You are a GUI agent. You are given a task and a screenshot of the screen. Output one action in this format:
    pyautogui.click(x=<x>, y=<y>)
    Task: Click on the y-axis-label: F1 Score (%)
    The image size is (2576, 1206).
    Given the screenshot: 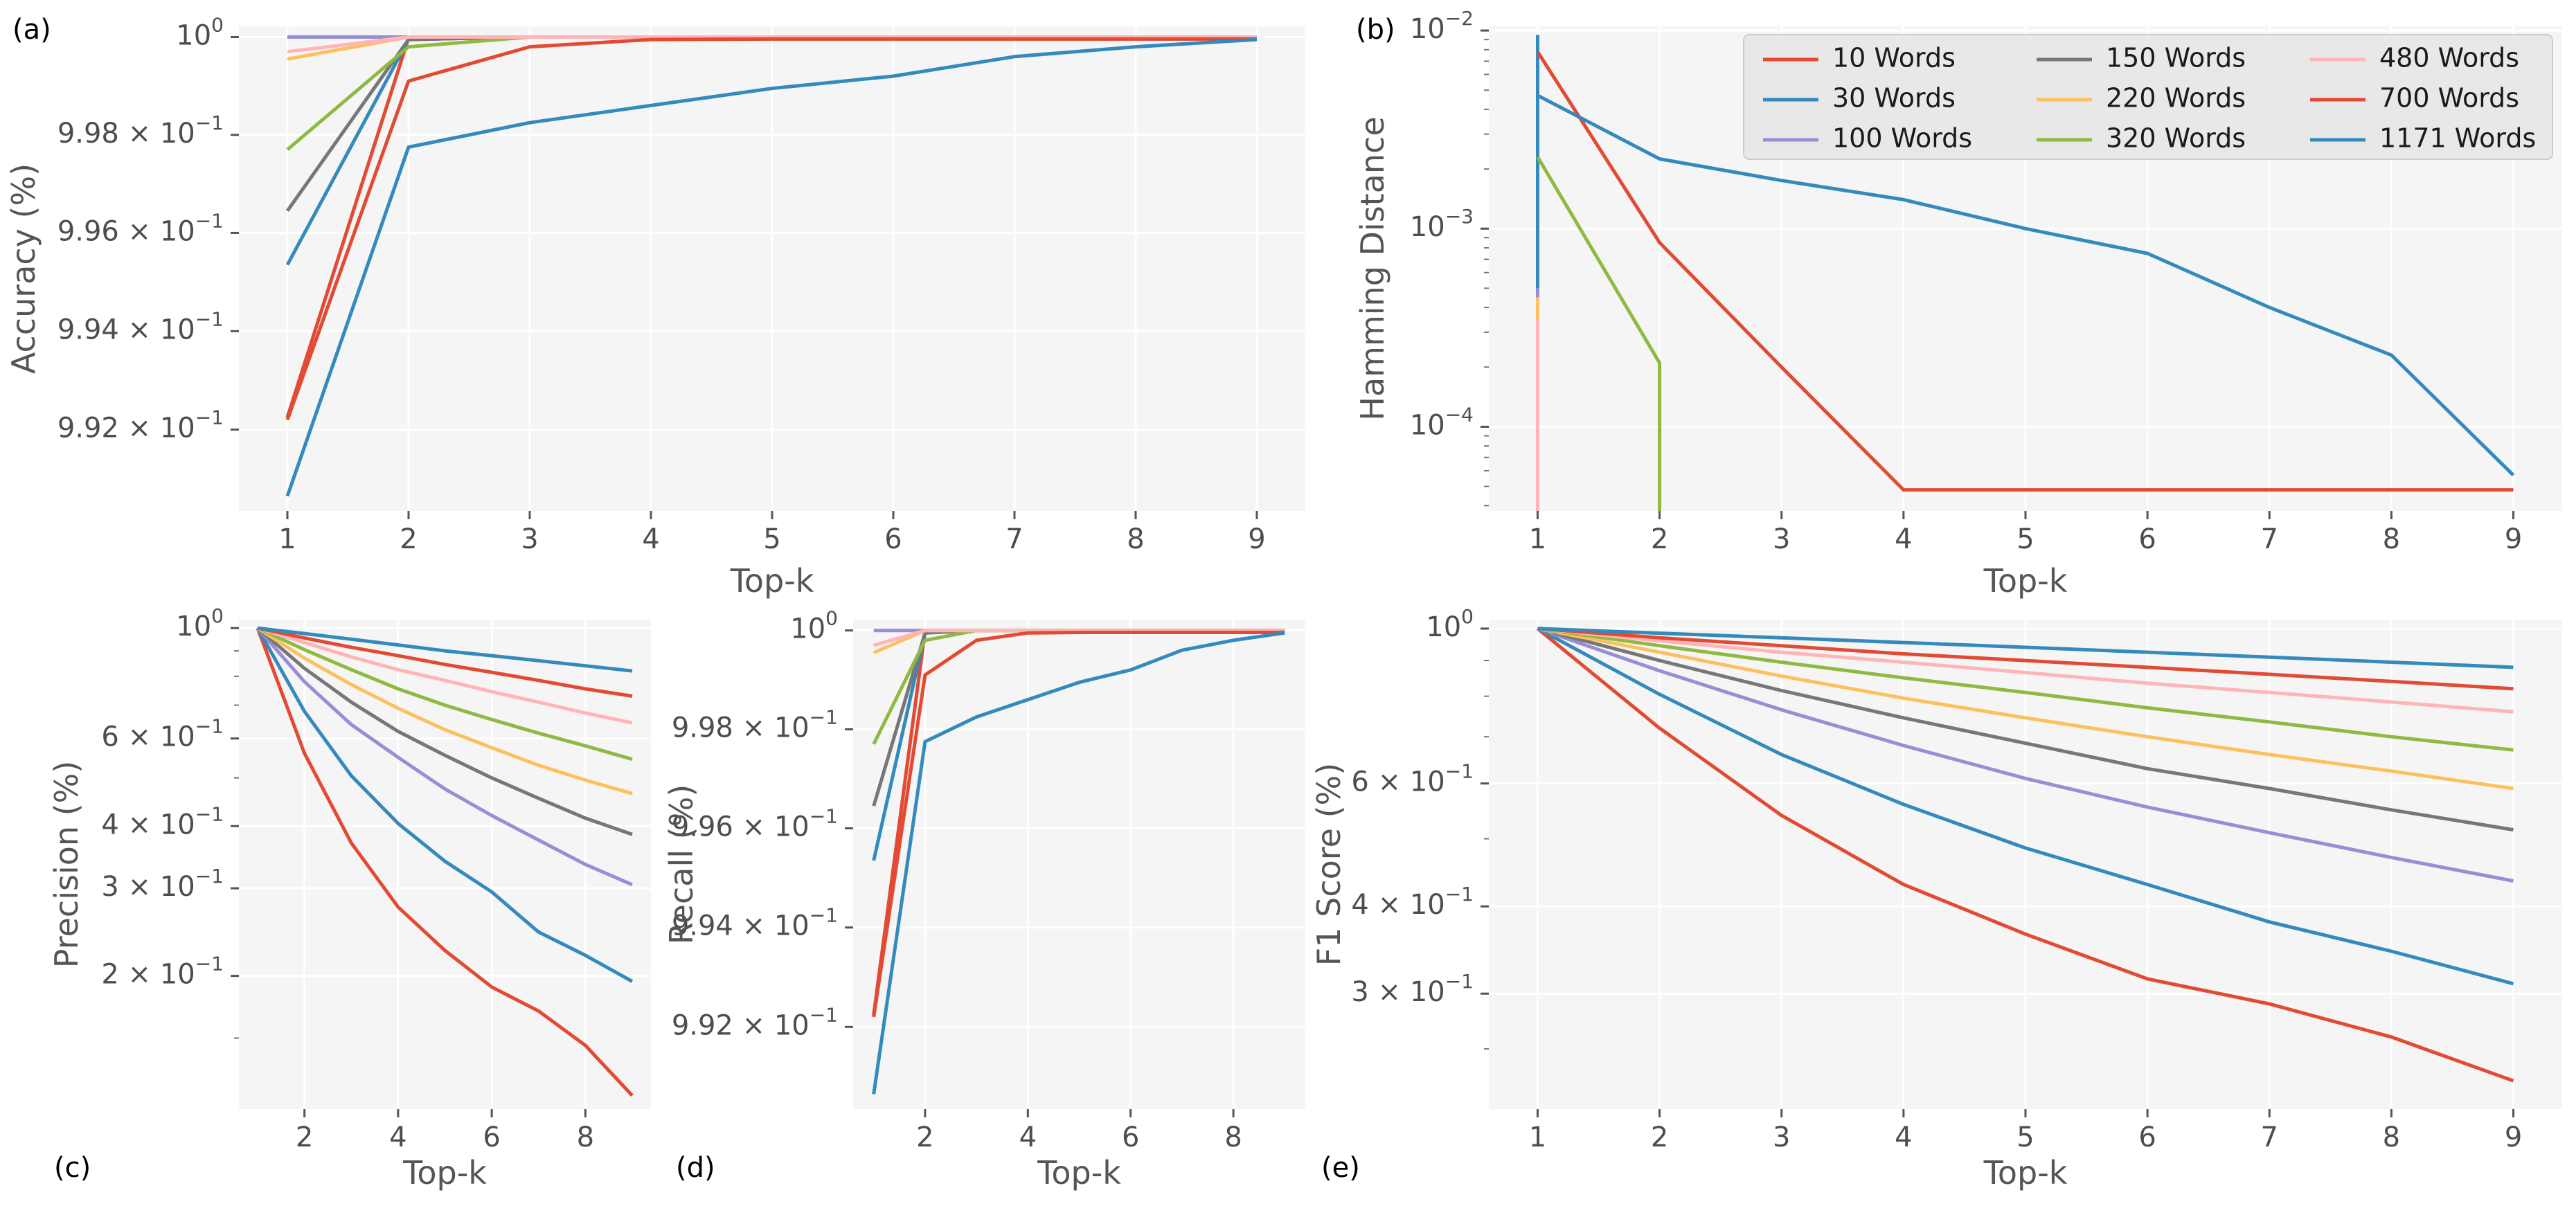 What is the action you would take?
    pyautogui.click(x=1329, y=864)
    